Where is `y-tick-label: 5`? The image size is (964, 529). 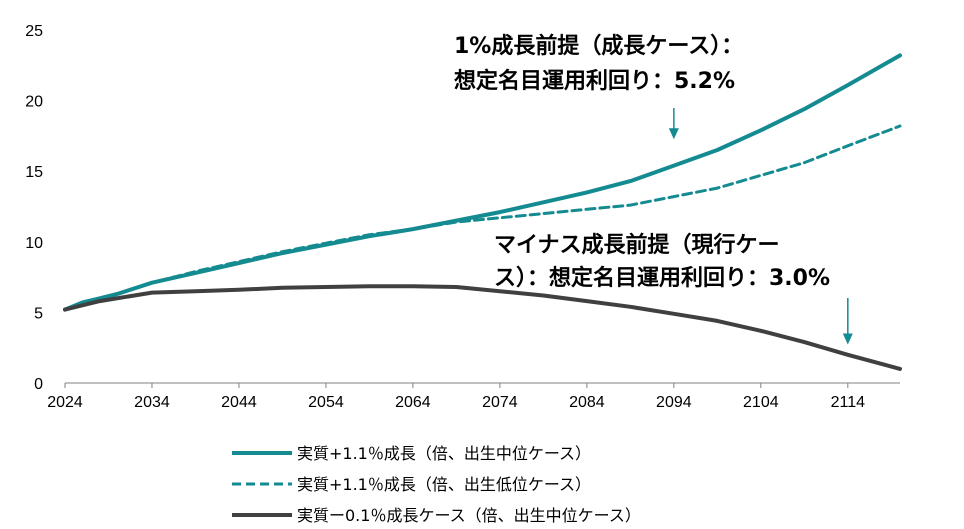
y-tick-label: 5 is located at coordinates (38, 313).